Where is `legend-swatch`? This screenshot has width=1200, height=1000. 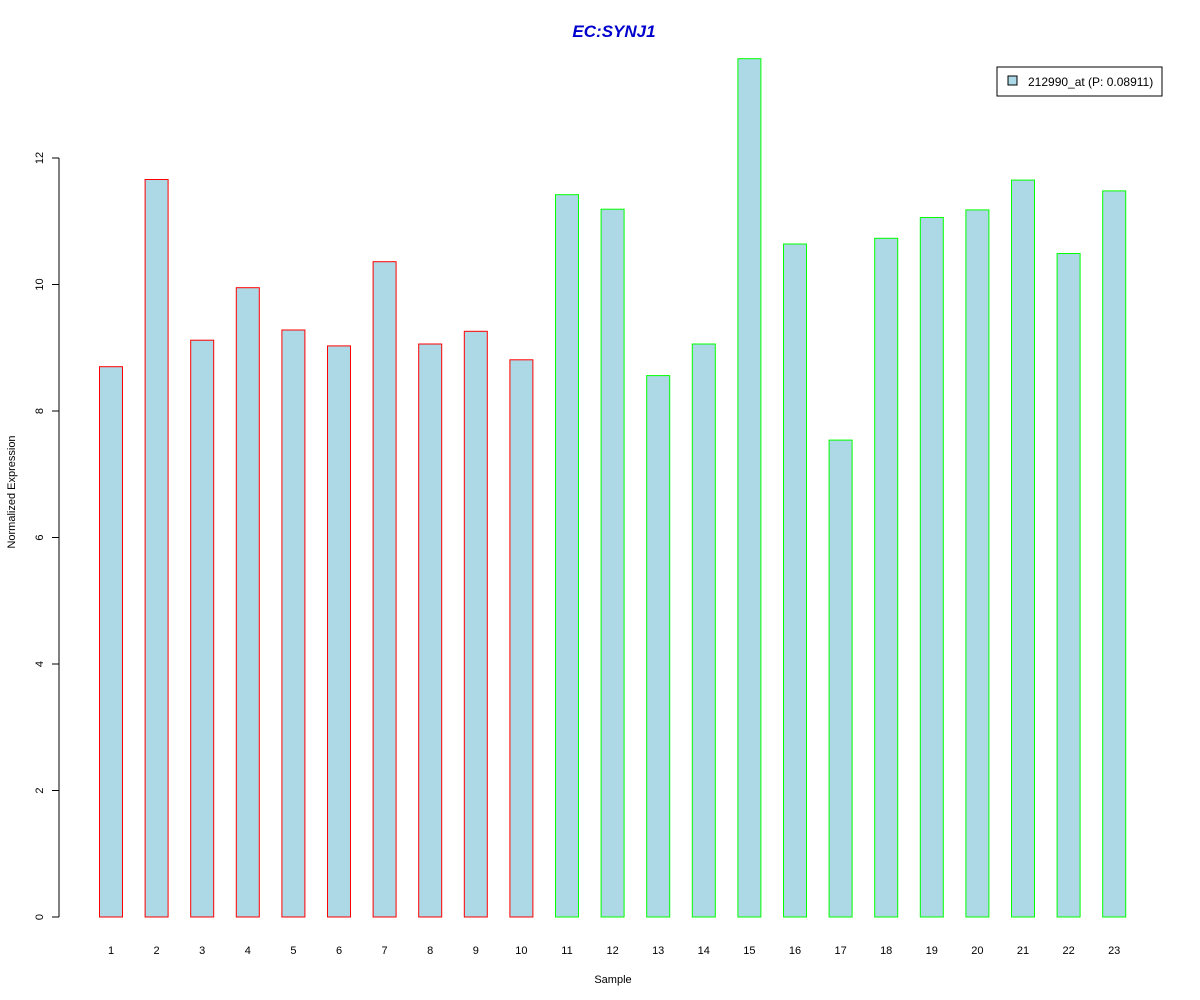 legend-swatch is located at coordinates (1012, 80).